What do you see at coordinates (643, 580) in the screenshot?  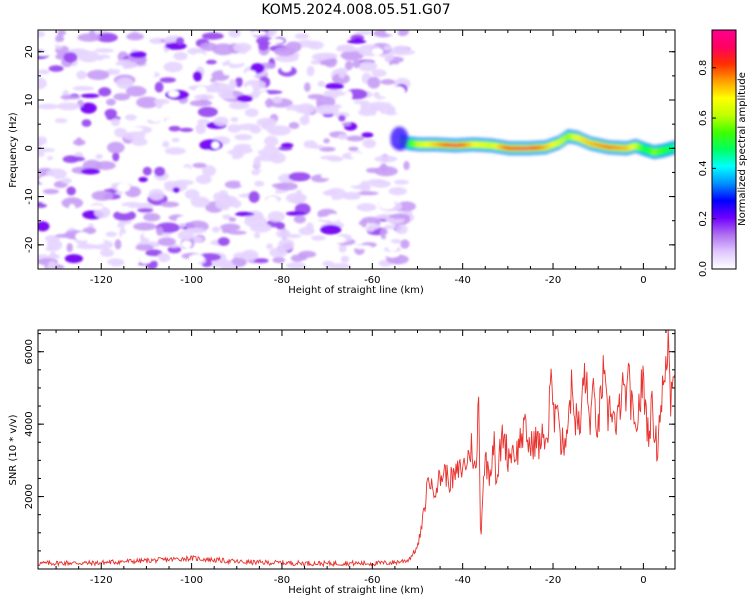 I see `snr-x-tick-label: 0` at bounding box center [643, 580].